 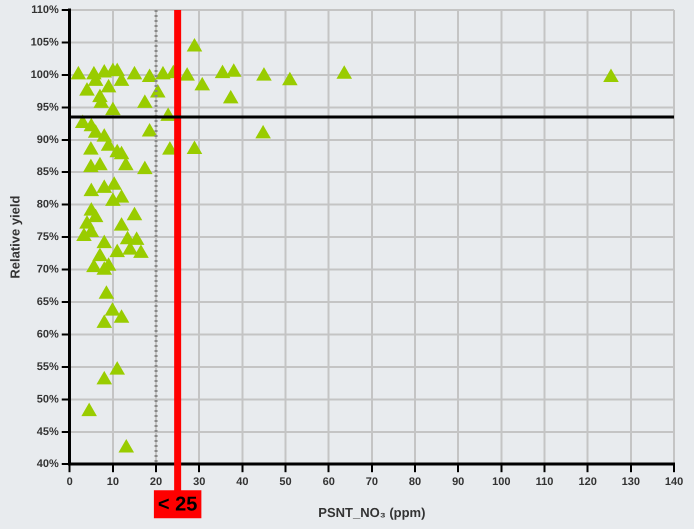 What do you see at coordinates (587, 482) in the screenshot?
I see `x-tick-label: 120` at bounding box center [587, 482].